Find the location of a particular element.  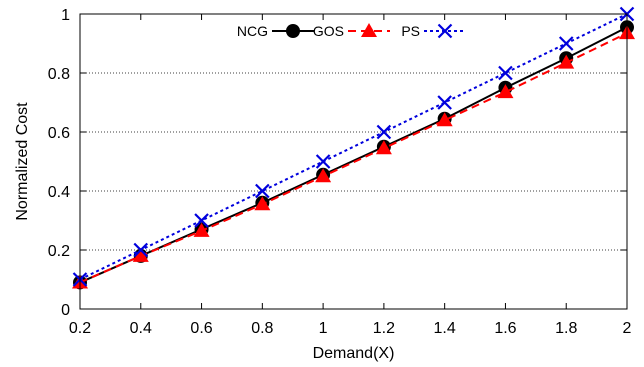

x-tick-label: 0.4 is located at coordinates (141, 328).